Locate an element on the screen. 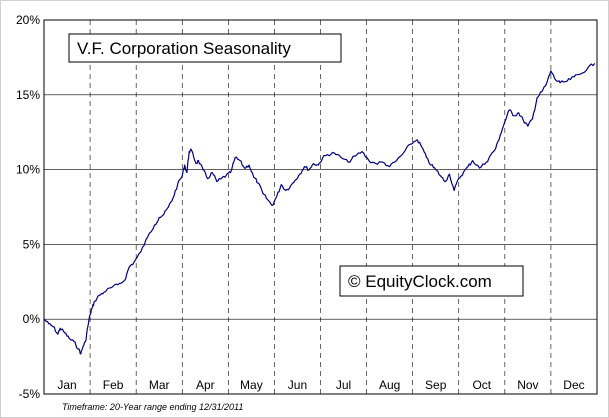  x-tick-label: Jun is located at coordinates (297, 385).